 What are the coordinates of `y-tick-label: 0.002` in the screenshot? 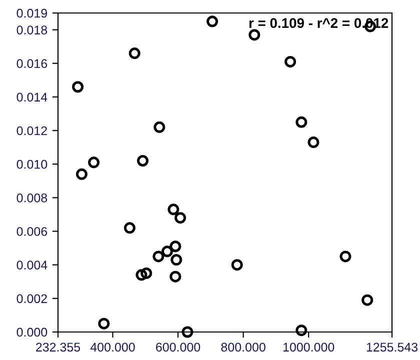 It's located at (31, 299).